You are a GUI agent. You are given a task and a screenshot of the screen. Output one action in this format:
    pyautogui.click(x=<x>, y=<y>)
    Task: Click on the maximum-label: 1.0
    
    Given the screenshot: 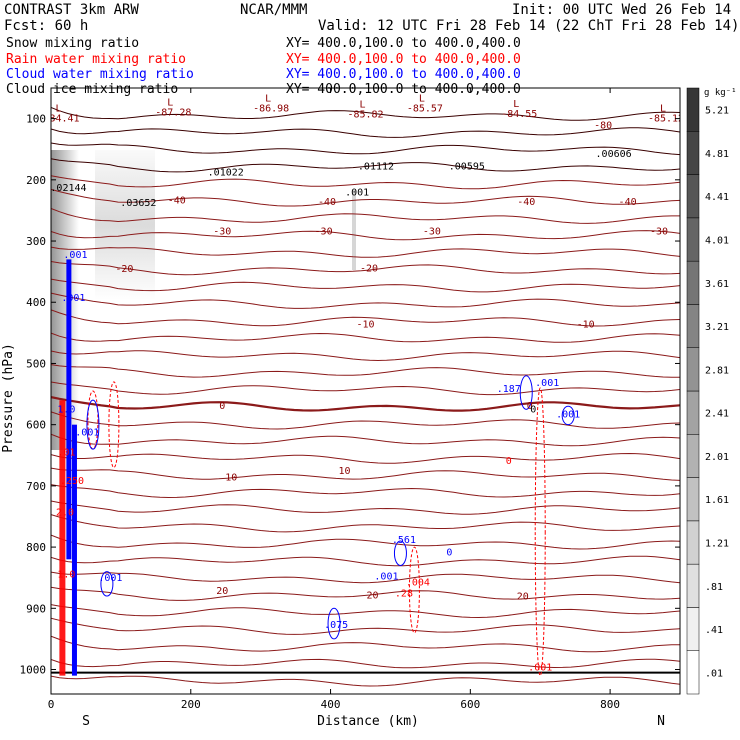 What is the action you would take?
    pyautogui.click(x=66, y=409)
    